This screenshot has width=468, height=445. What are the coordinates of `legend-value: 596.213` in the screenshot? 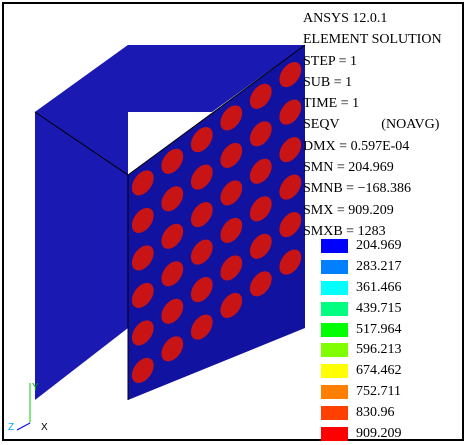 It's located at (379, 350).